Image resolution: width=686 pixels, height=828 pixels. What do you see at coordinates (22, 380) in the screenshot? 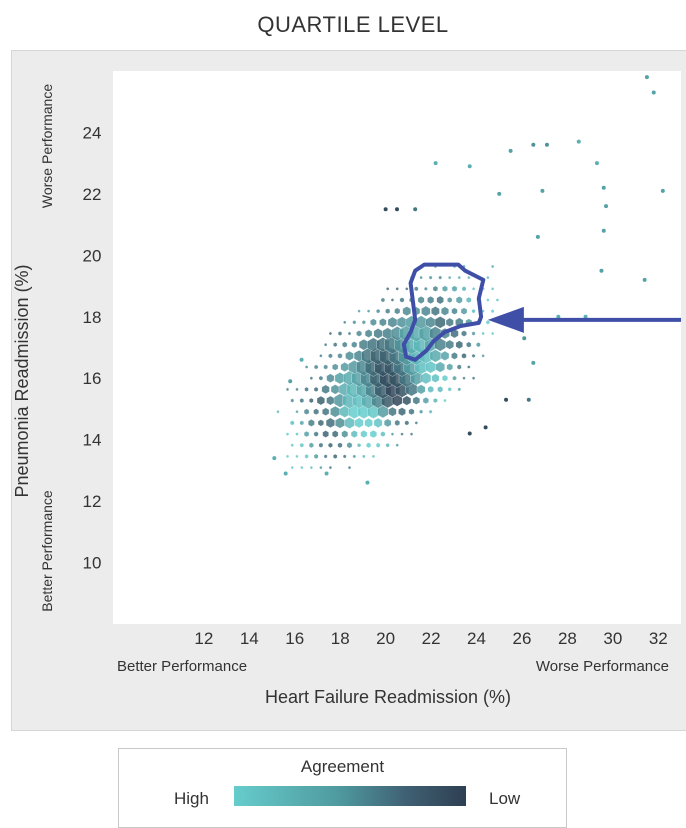
I see `y-axis-title: Pneumonia Readmission (%)` at bounding box center [22, 380].